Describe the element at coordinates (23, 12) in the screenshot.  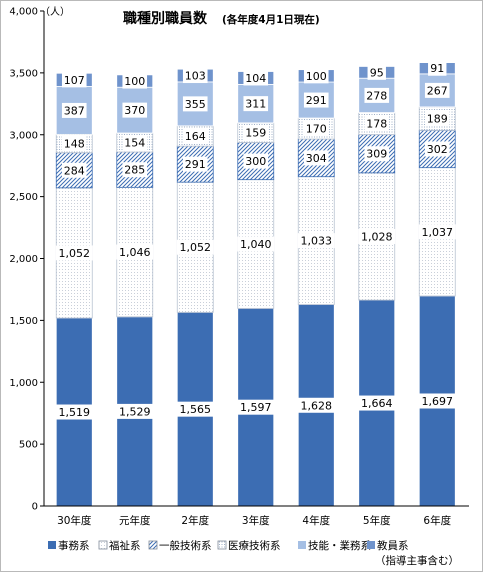
I see `y-tick-label: 4,000` at that location.